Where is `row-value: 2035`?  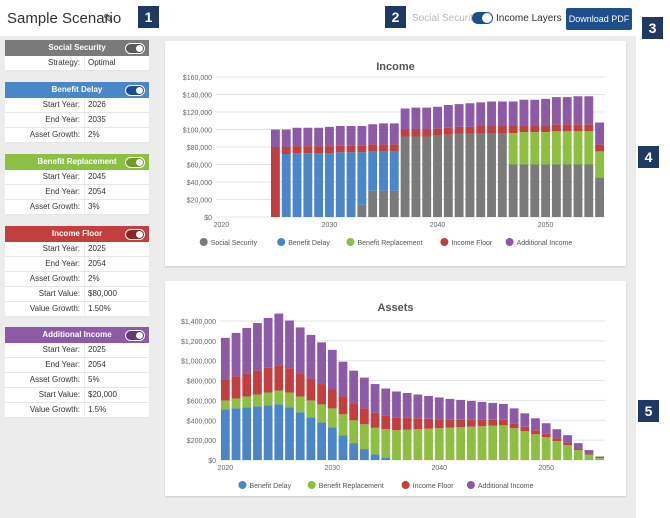 row-value: 2035 is located at coordinates (116, 120).